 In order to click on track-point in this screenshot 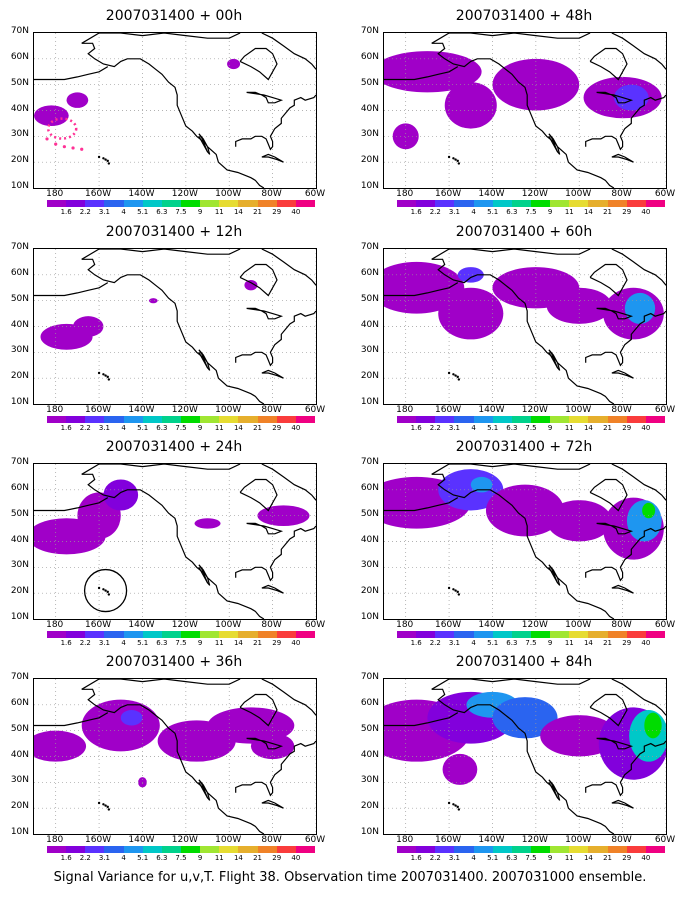, I will do `click(47, 139)`.